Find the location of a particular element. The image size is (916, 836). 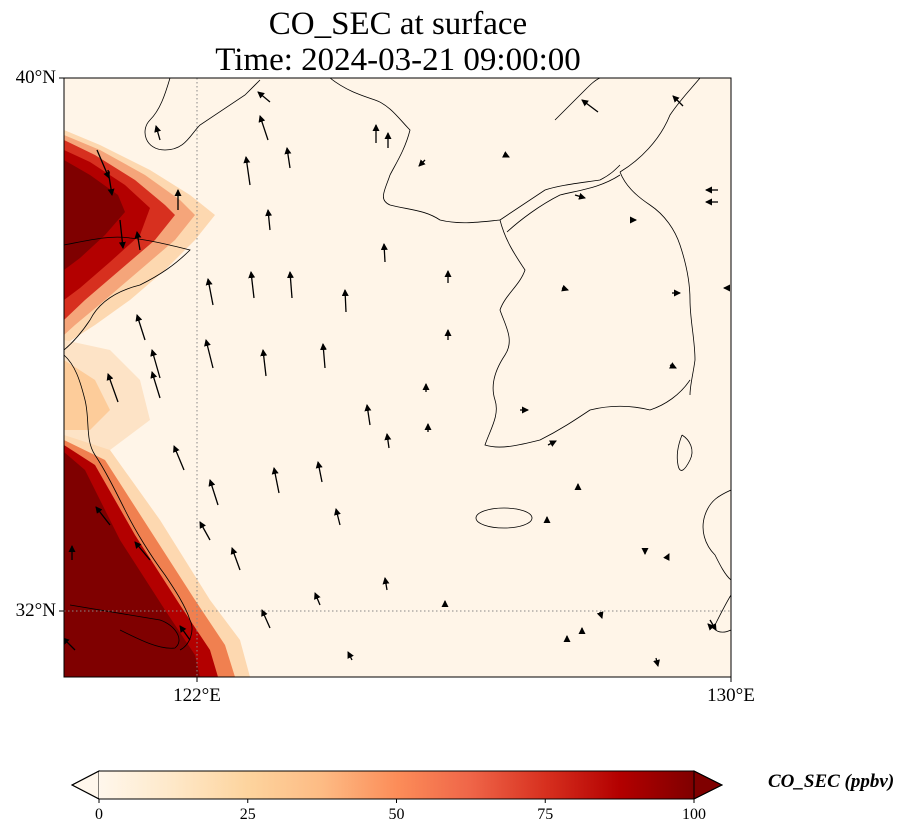

lon-tick-label-122: 122°E is located at coordinates (197, 695).